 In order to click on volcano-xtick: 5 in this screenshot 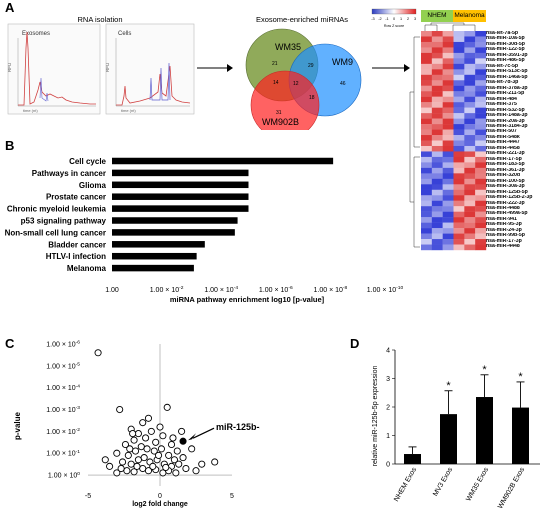, I will do `click(232, 496)`.